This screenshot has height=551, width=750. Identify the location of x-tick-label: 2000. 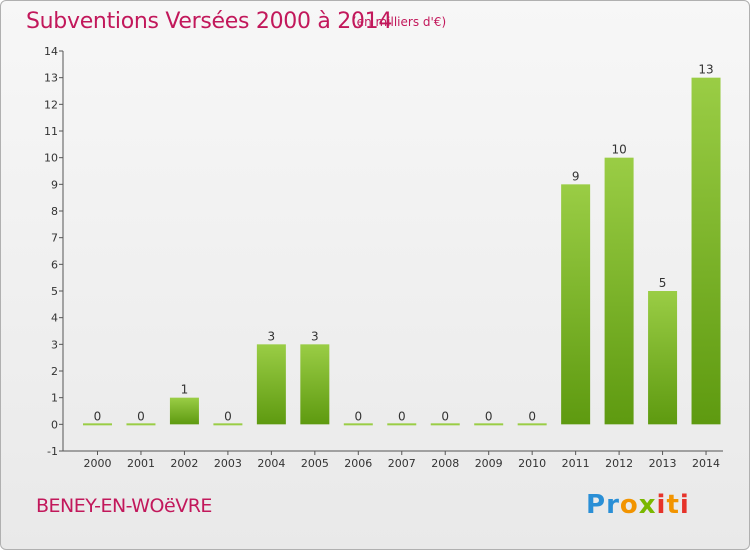
(98, 463).